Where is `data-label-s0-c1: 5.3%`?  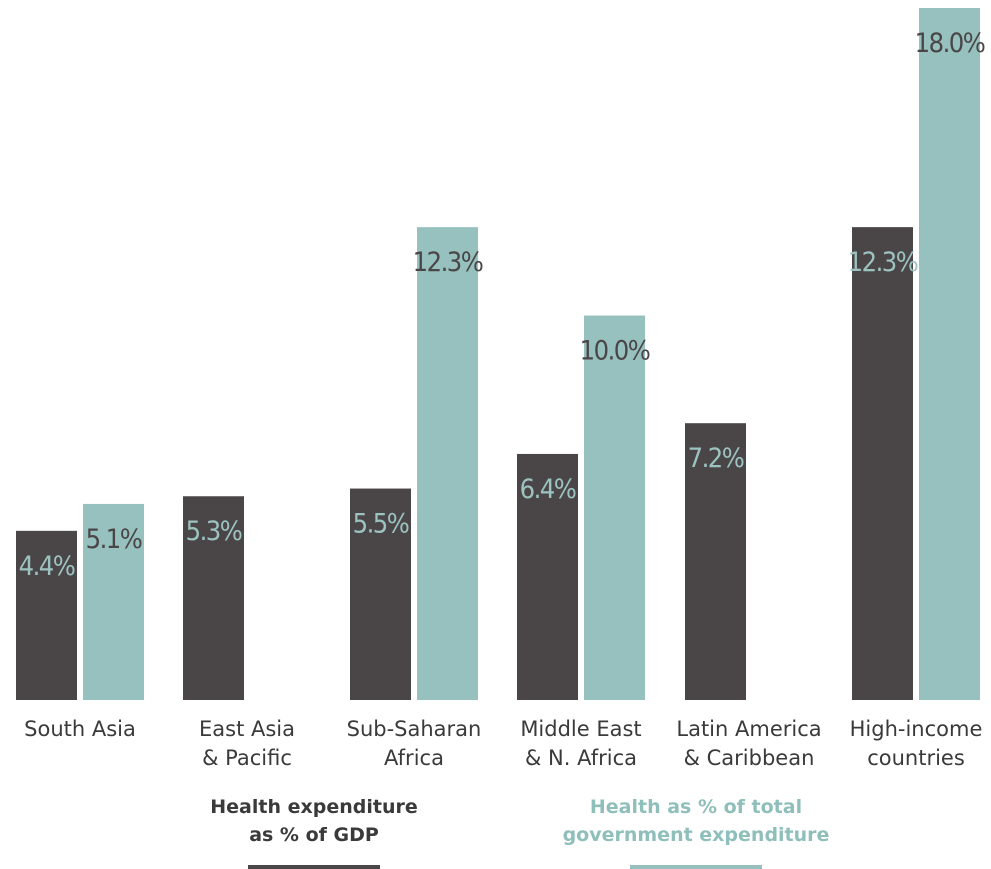
data-label-s0-c1: 5.3% is located at coordinates (214, 531).